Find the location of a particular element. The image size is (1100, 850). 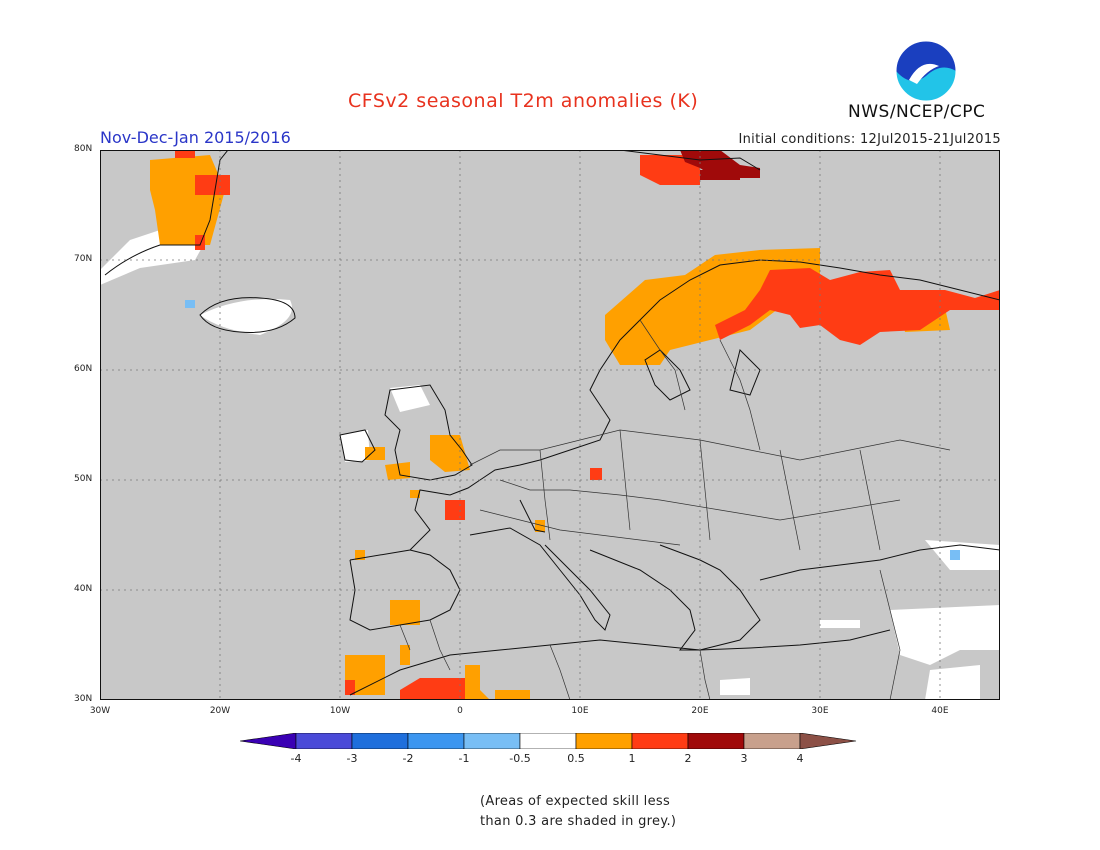

lat-label: 60N is located at coordinates (83, 369).